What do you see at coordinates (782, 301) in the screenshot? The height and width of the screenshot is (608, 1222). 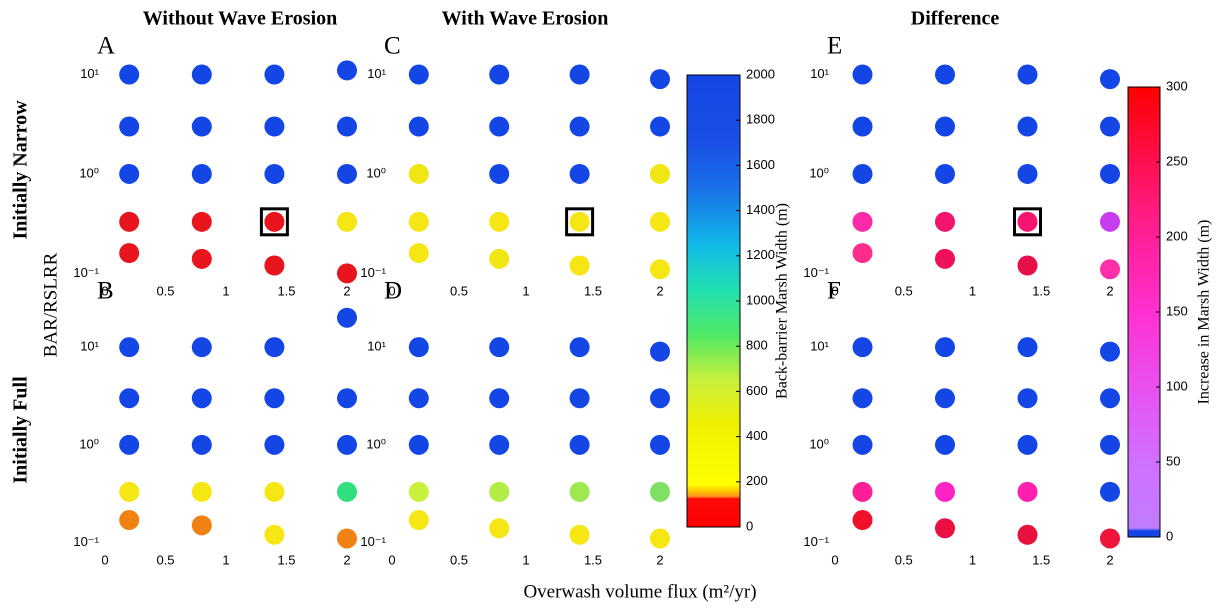 I see `colorbar-label: Back-barrier Marsh Width (m)` at bounding box center [782, 301].